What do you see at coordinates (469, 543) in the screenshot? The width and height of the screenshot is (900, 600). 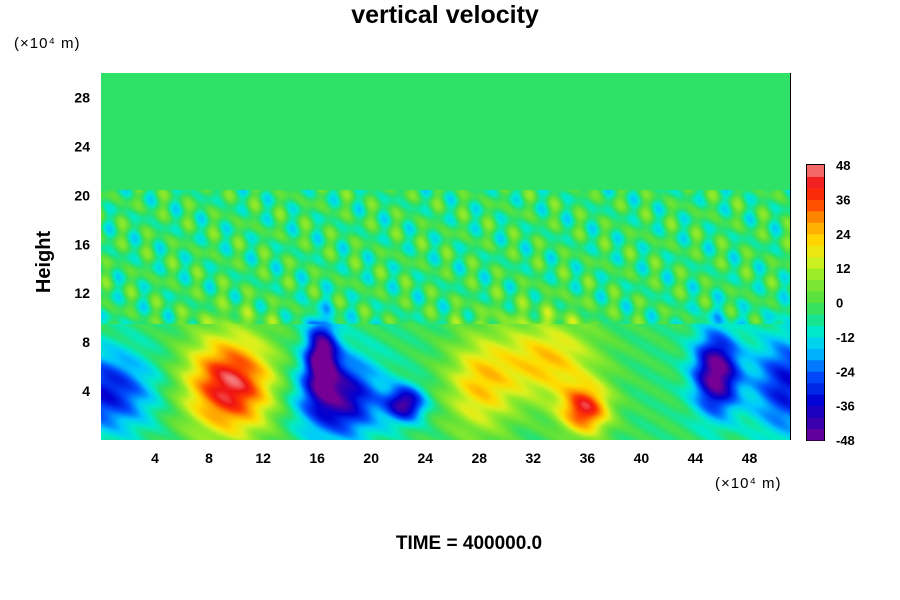 I see `time-label: TIME = 400000.0` at bounding box center [469, 543].